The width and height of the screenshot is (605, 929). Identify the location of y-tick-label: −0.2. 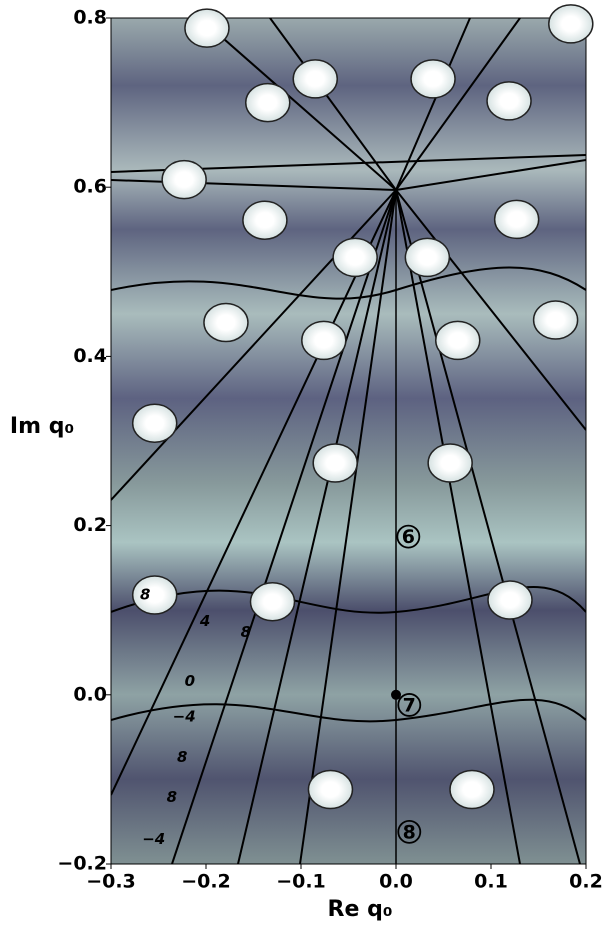
(82, 864).